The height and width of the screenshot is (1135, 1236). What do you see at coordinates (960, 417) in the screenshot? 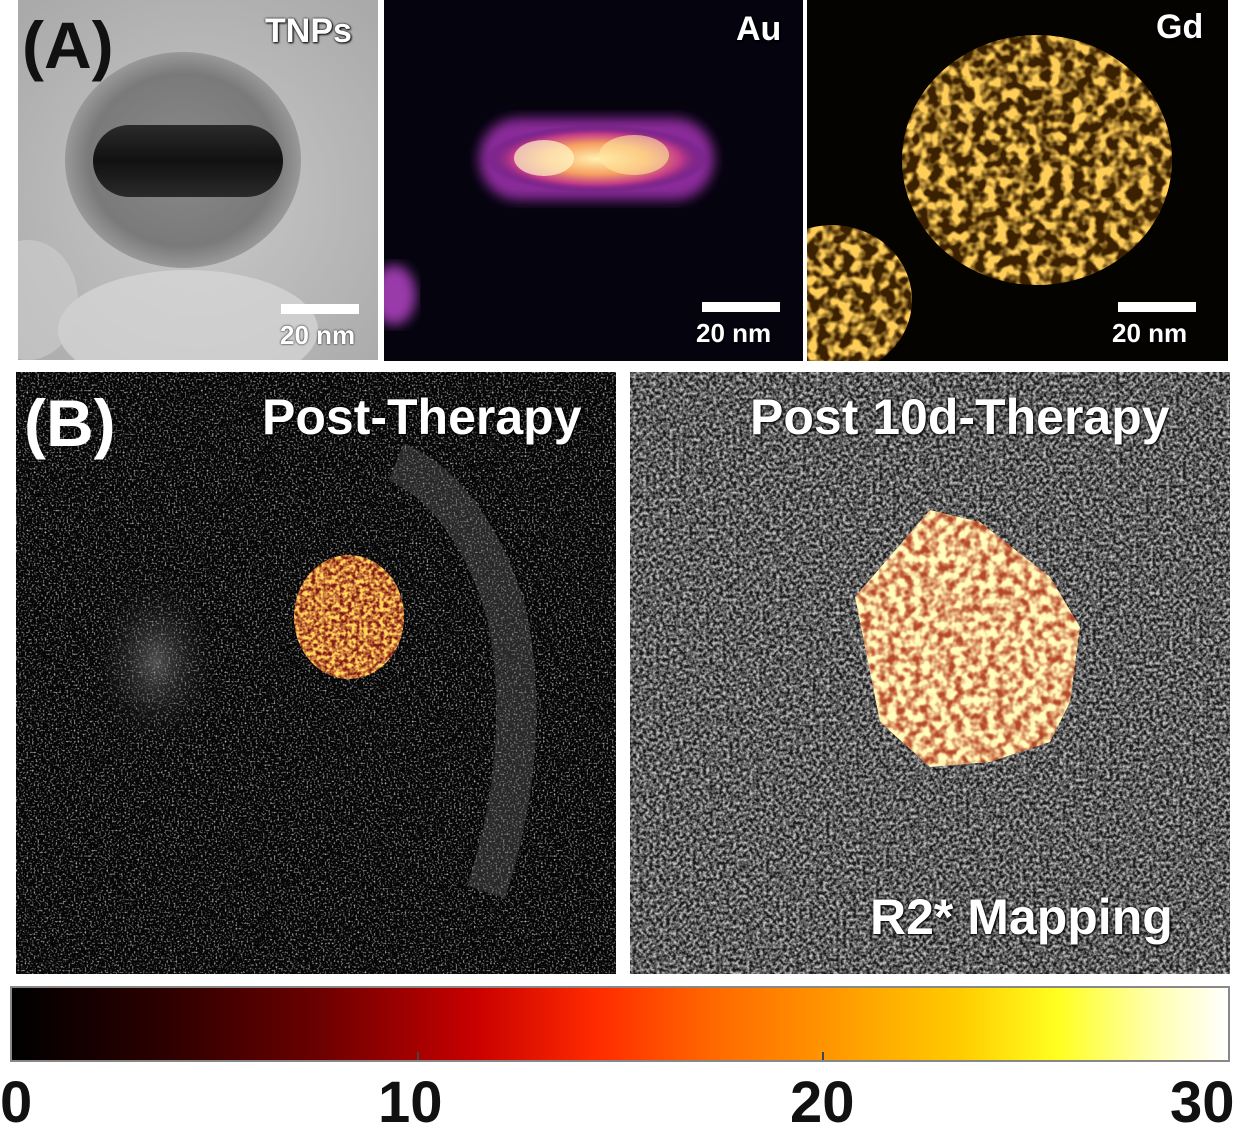
I see `post-10d-therapy-title: Post 10d-Therapy` at bounding box center [960, 417].